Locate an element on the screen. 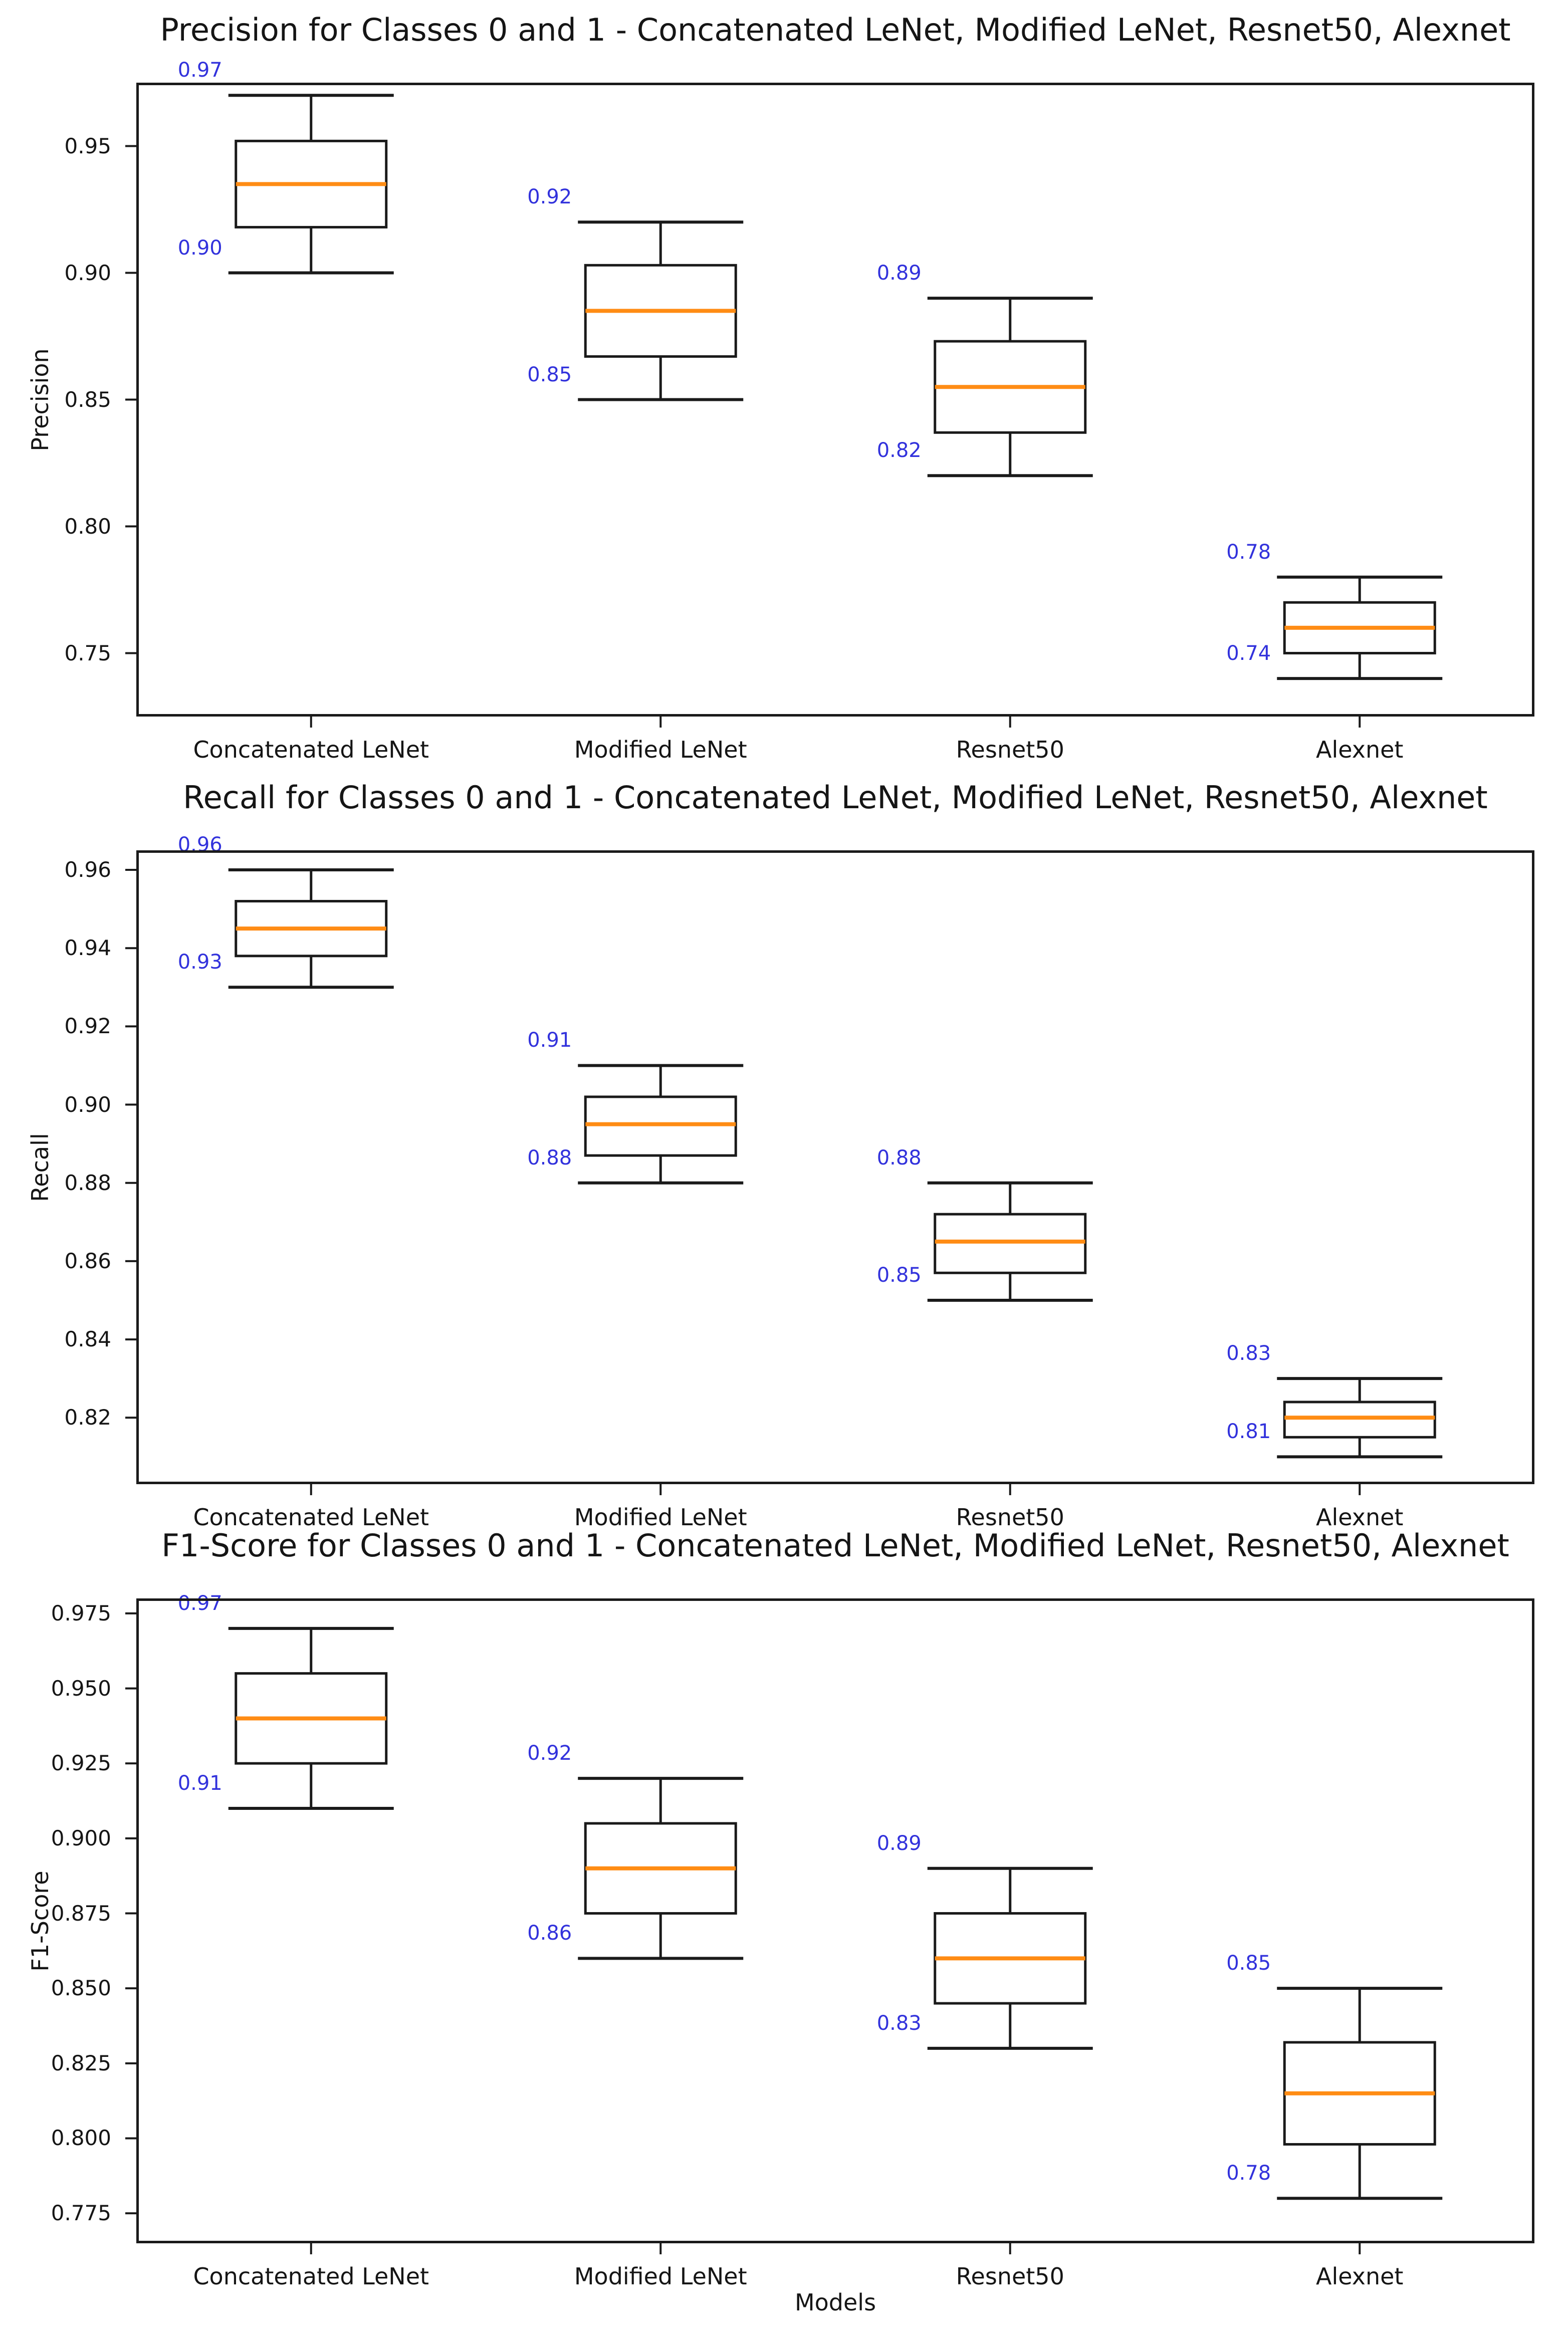  y-tick-label: 0.800 is located at coordinates (81, 2138).